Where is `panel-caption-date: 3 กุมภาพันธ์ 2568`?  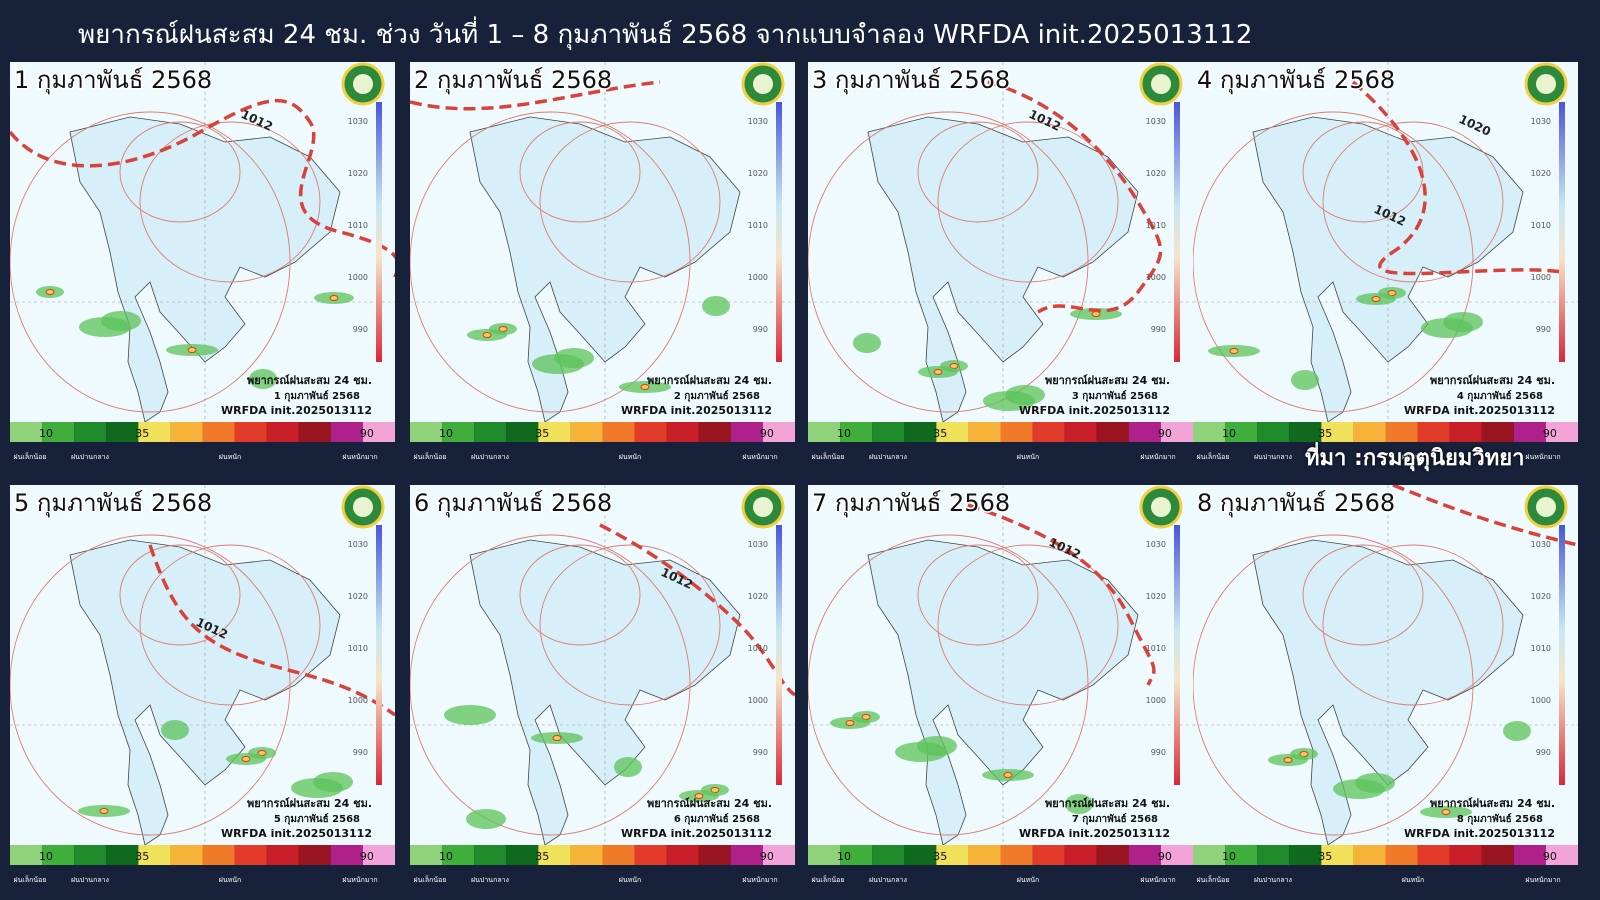 panel-caption-date: 3 กุมภาพันธ์ 2568 is located at coordinates (1115, 396).